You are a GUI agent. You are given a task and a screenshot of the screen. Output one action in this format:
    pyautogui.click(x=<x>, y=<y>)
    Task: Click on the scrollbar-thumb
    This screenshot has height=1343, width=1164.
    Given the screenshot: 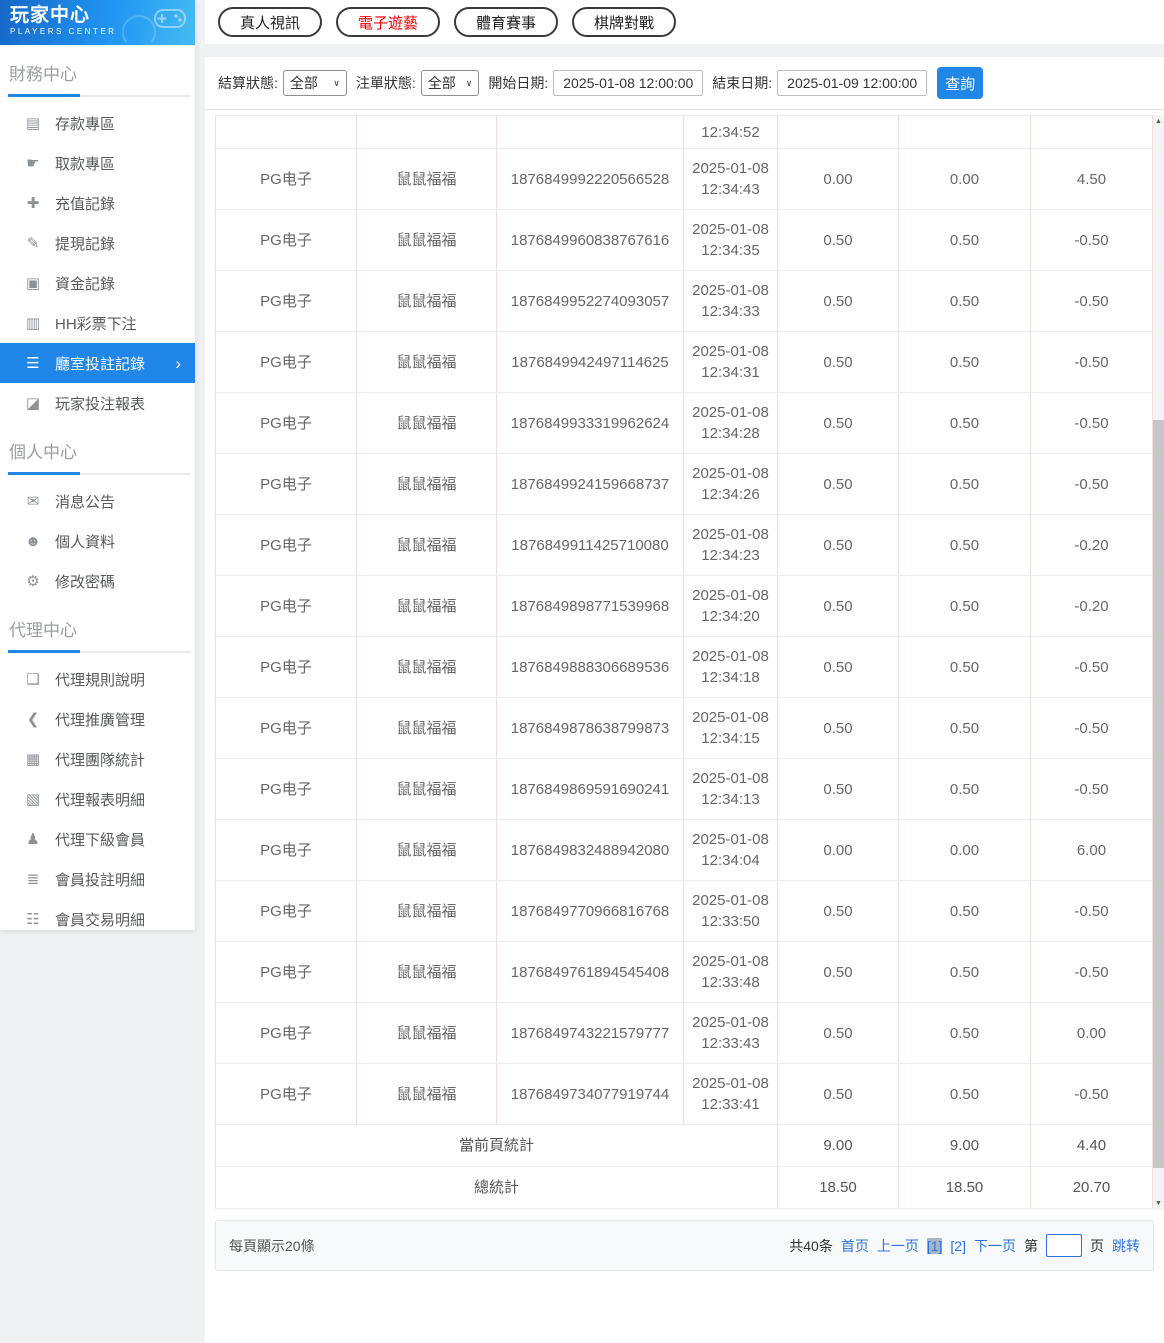 What is the action you would take?
    pyautogui.click(x=1158, y=794)
    